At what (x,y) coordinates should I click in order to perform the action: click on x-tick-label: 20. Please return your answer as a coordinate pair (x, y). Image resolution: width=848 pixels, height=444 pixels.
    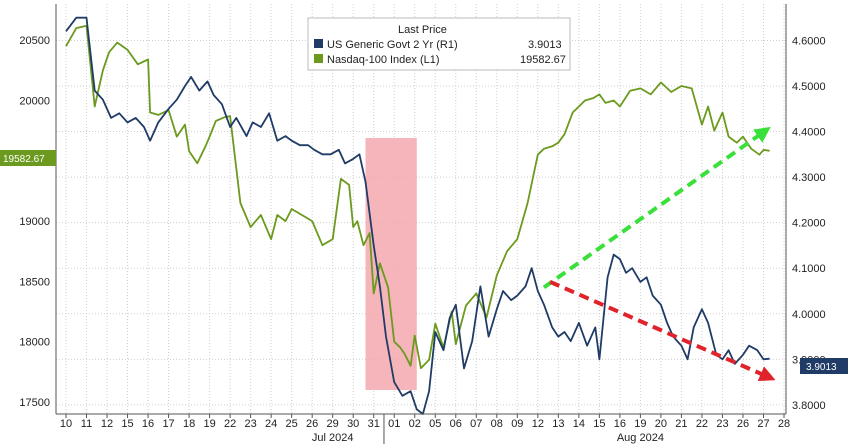
    Looking at the image, I should click on (661, 424).